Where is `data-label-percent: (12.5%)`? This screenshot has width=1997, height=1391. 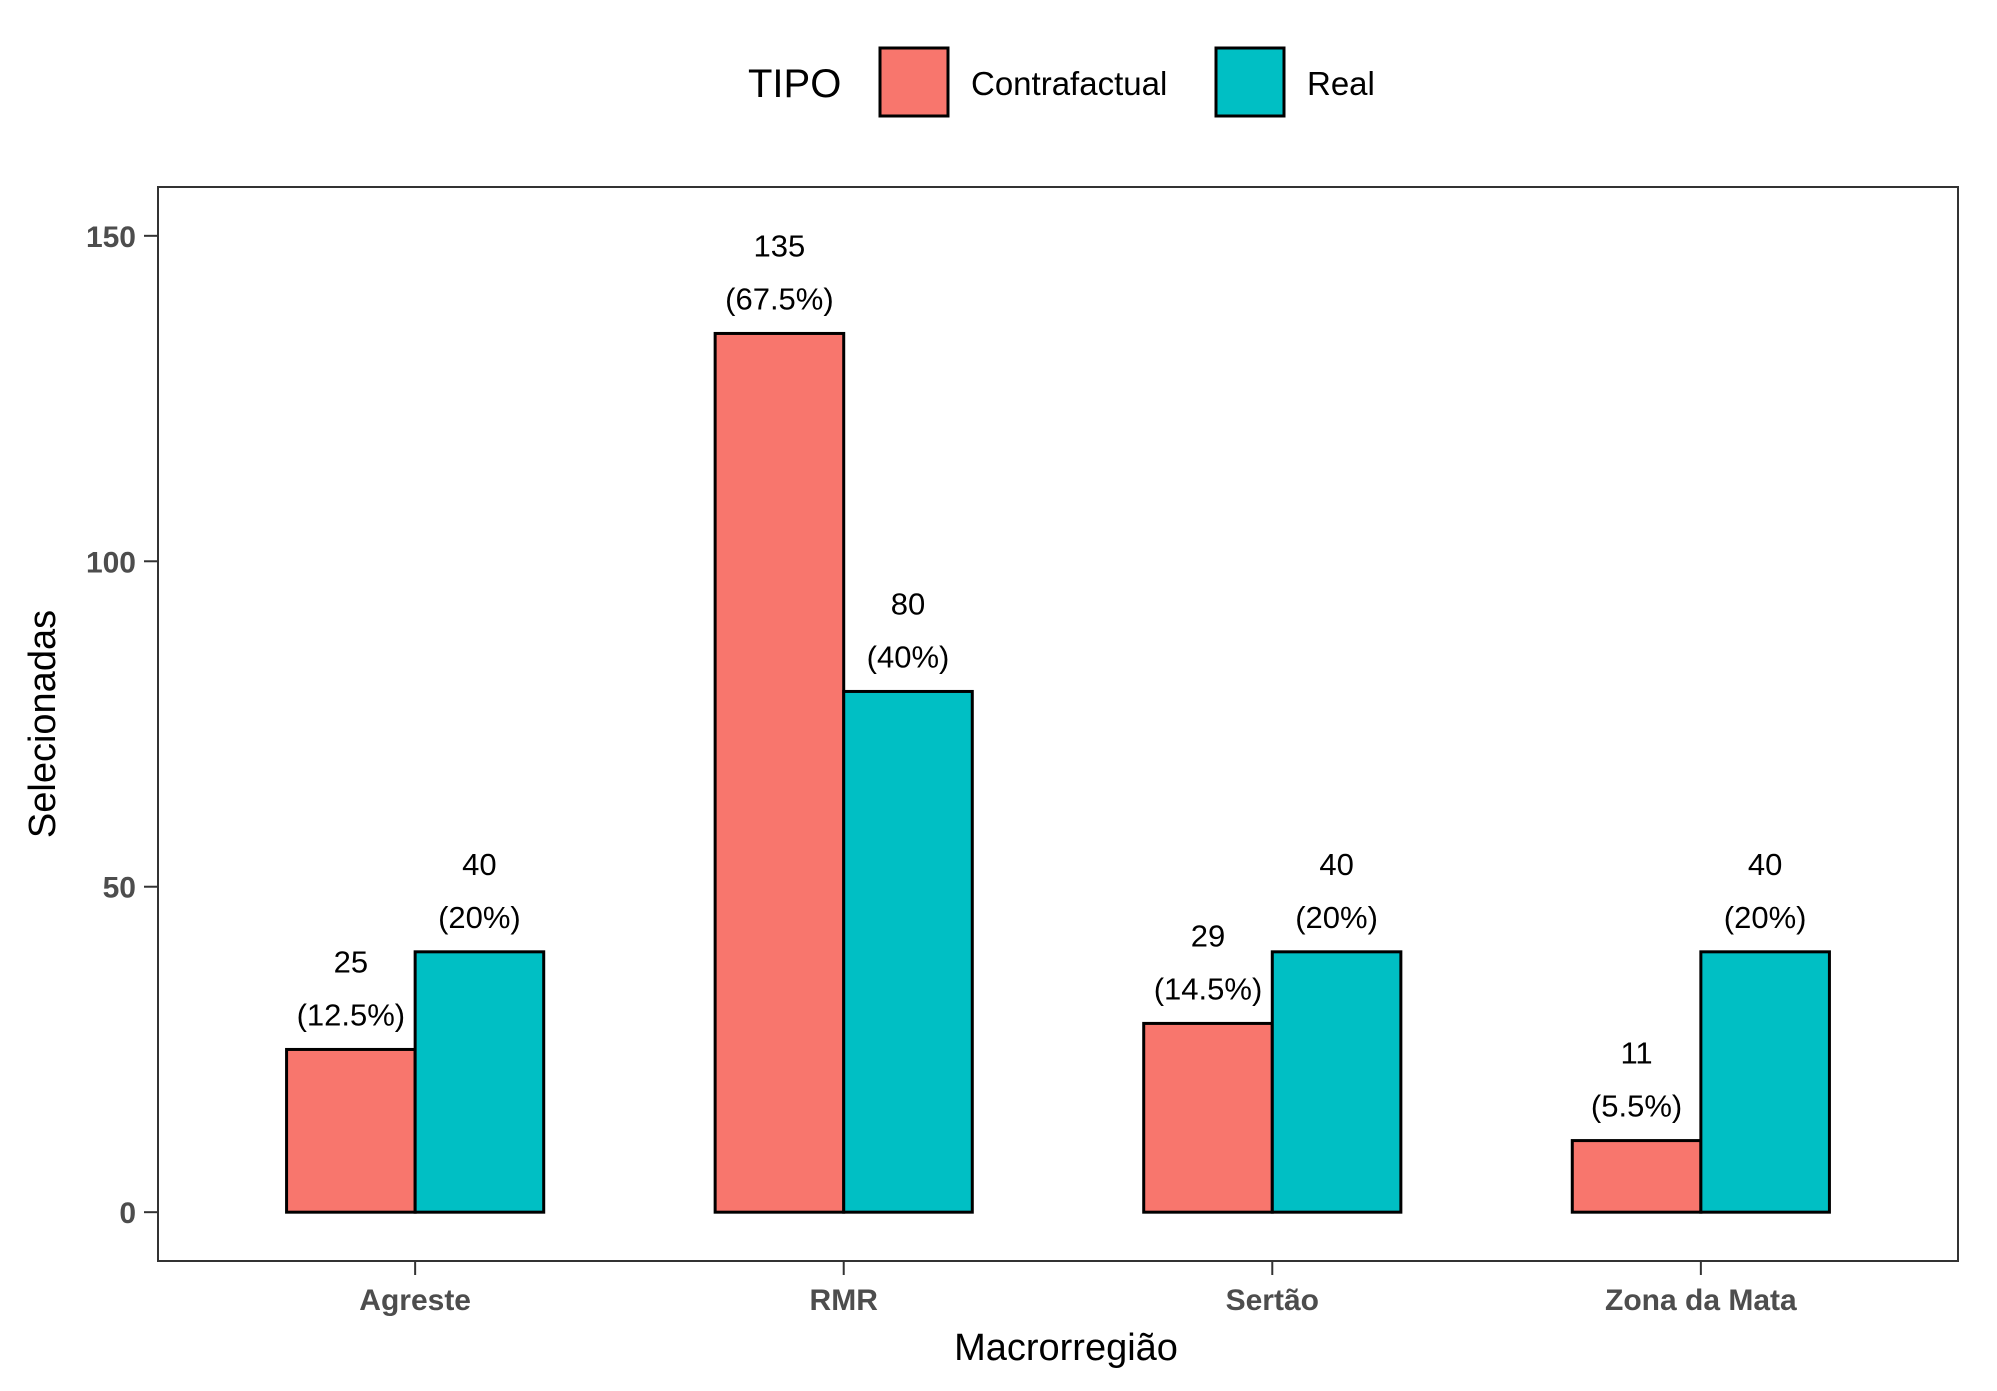 data-label-percent: (12.5%) is located at coordinates (351, 1014).